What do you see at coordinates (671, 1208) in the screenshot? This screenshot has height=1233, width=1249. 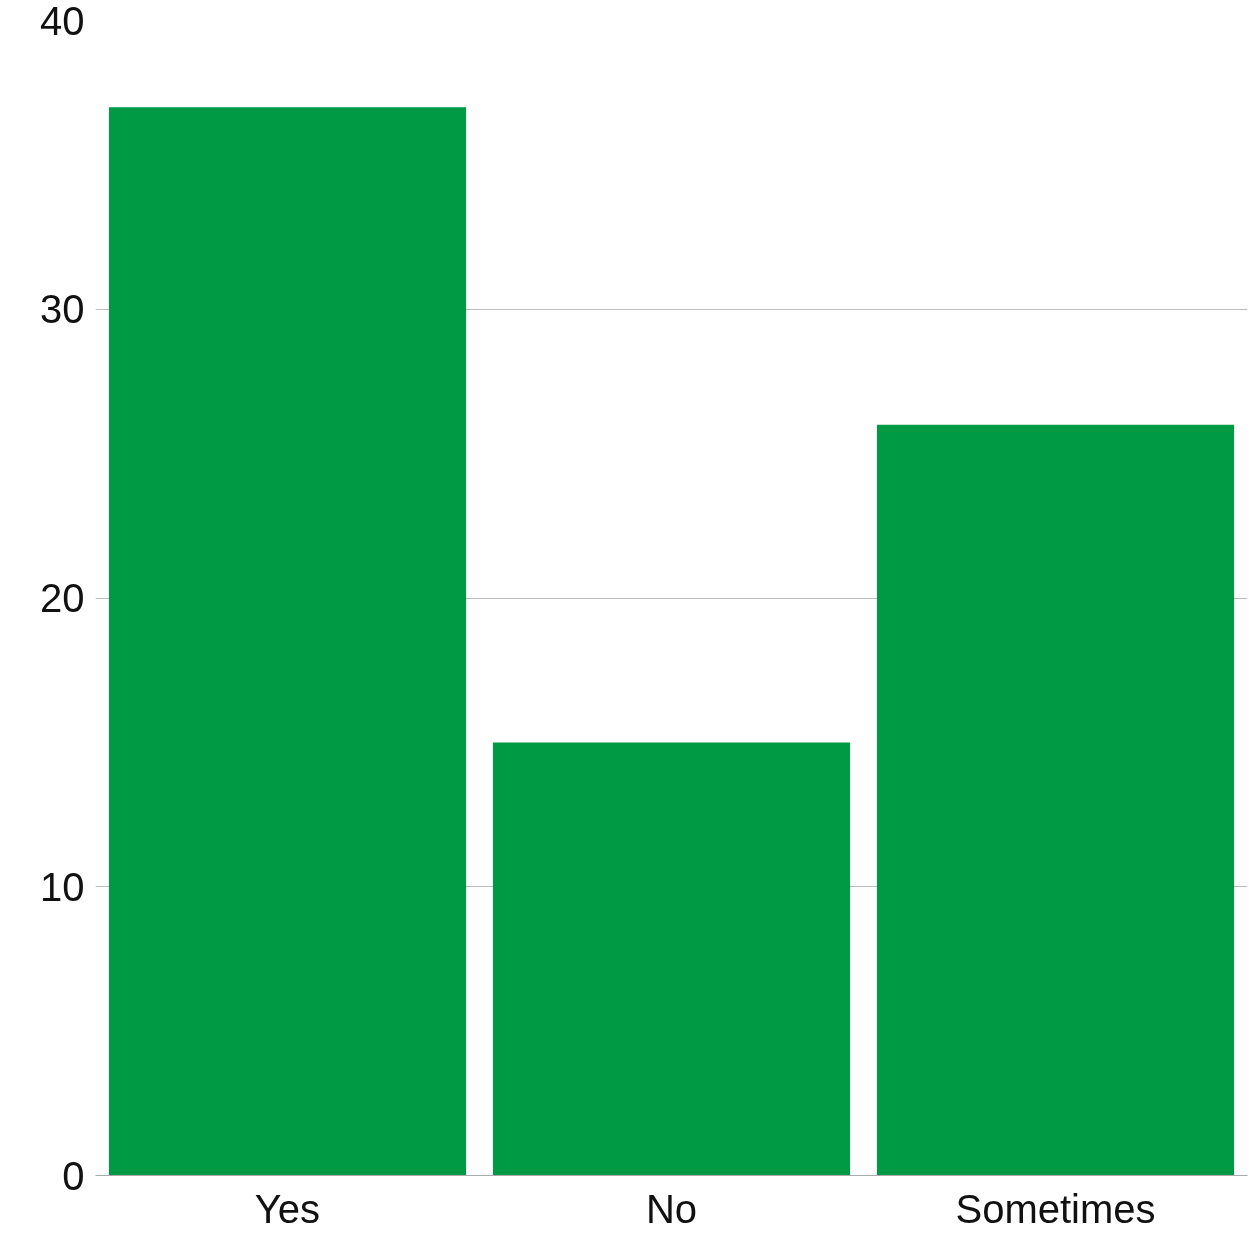 I see `x-tick-label: No` at bounding box center [671, 1208].